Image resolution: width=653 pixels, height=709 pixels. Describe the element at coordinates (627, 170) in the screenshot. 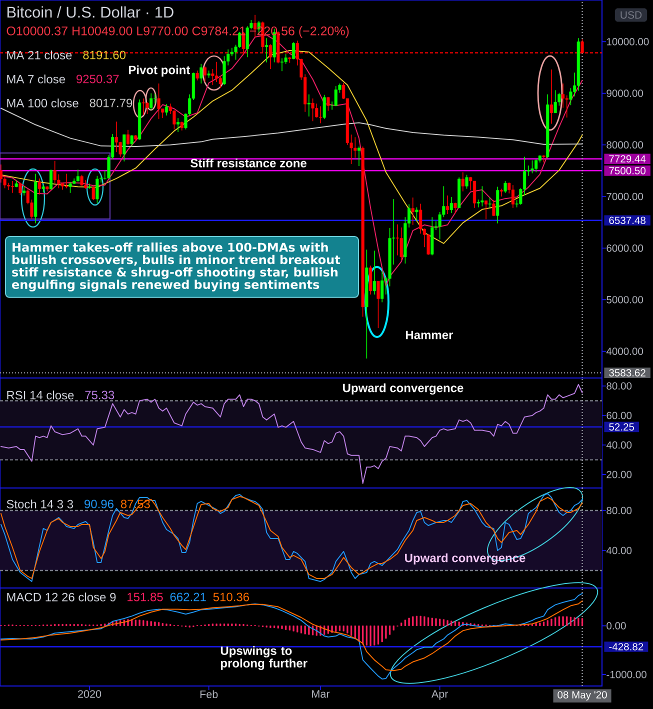

I see `ref-line-label: 7500.50` at that location.